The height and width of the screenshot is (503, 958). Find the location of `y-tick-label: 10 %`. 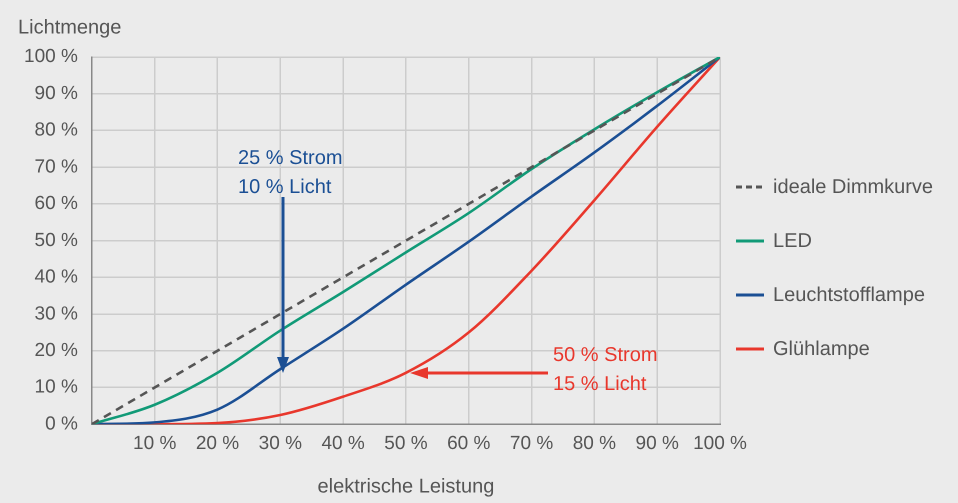

y-tick-label: 10 % is located at coordinates (56, 387).